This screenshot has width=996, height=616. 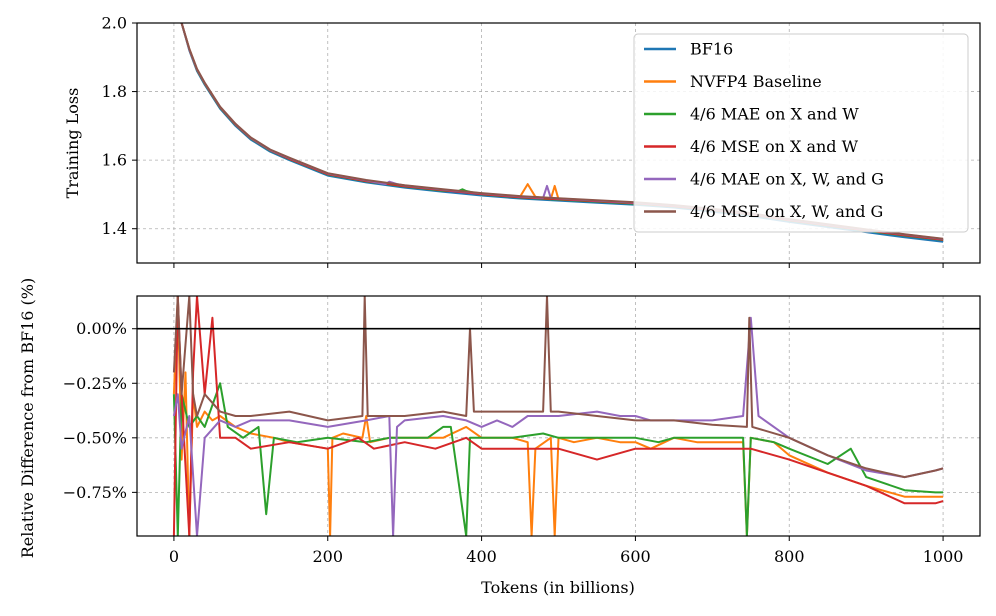 What do you see at coordinates (95, 383) in the screenshot?
I see `y-tick-label: −0.25%` at bounding box center [95, 383].